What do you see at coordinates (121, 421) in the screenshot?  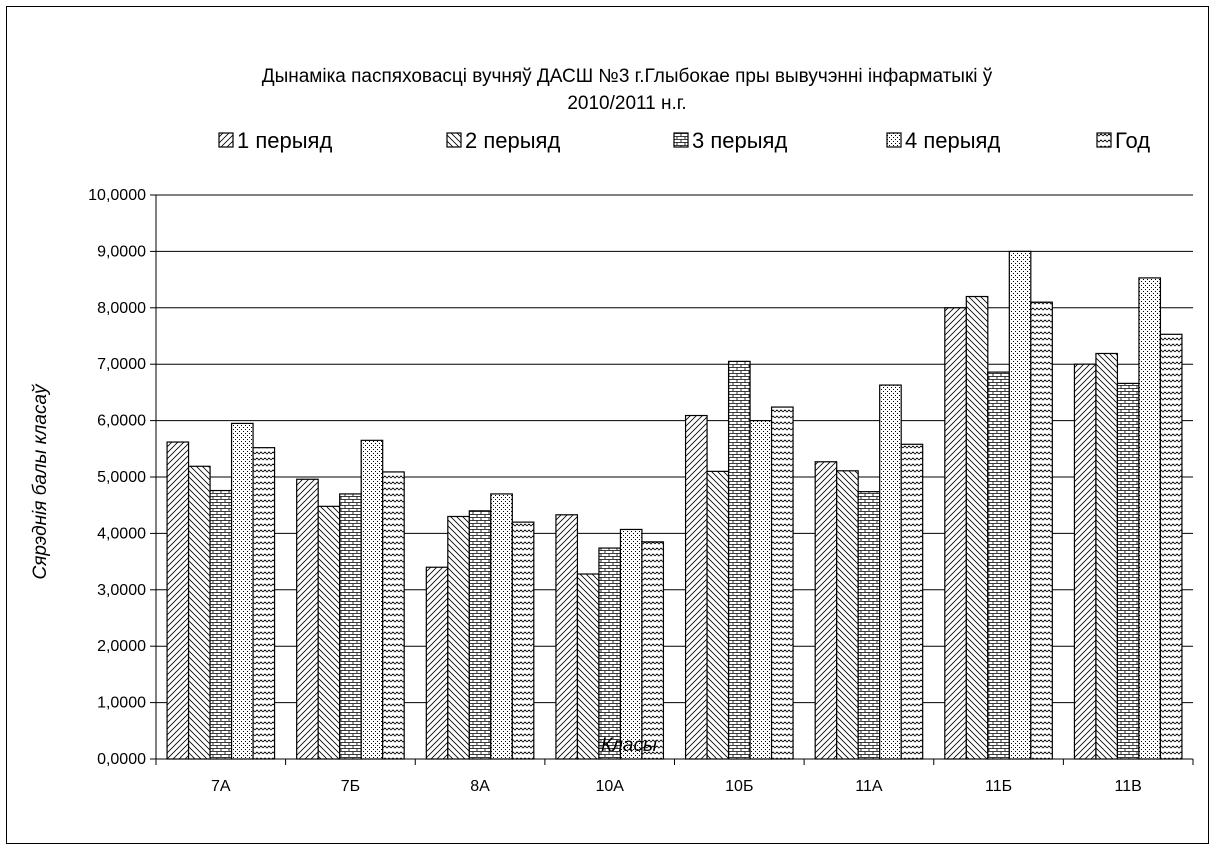 I see `y-tick-label: 6,0000` at bounding box center [121, 421].